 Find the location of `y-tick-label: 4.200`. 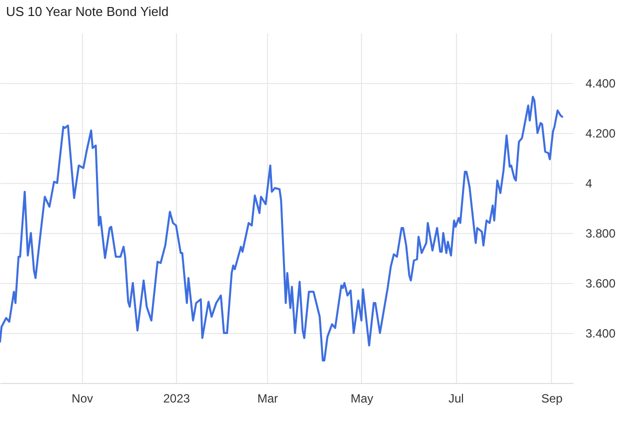

y-tick-label: 4.200 is located at coordinates (601, 133).